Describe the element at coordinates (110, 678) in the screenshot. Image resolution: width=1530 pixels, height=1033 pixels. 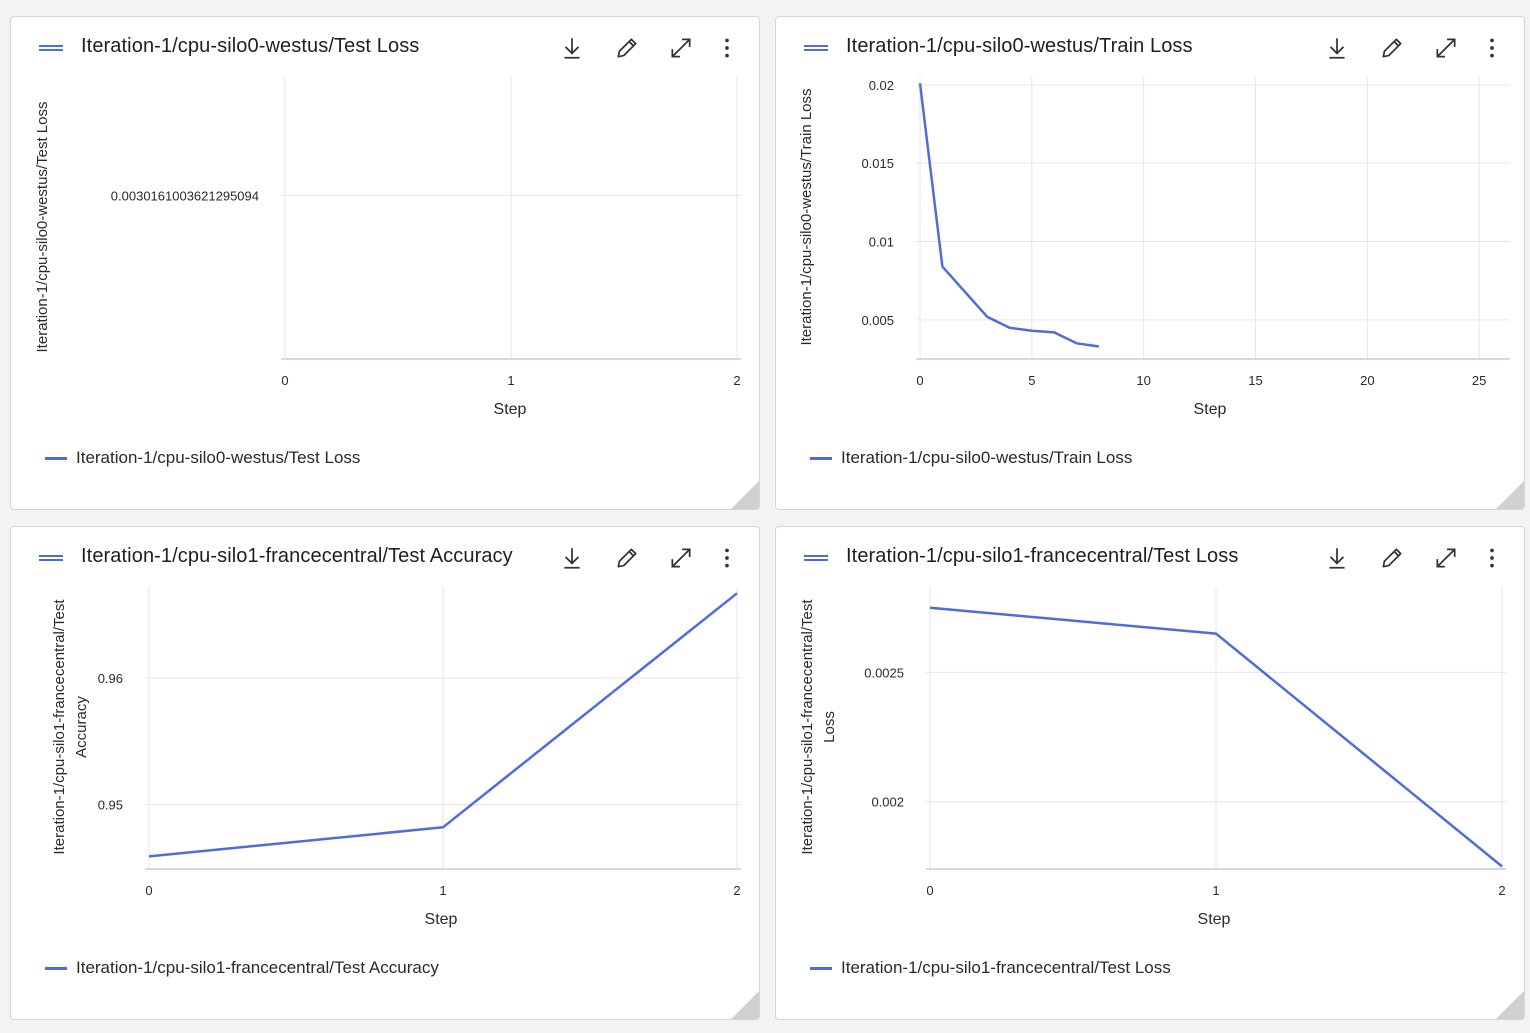
I see `y-tick-label: 0.96` at that location.